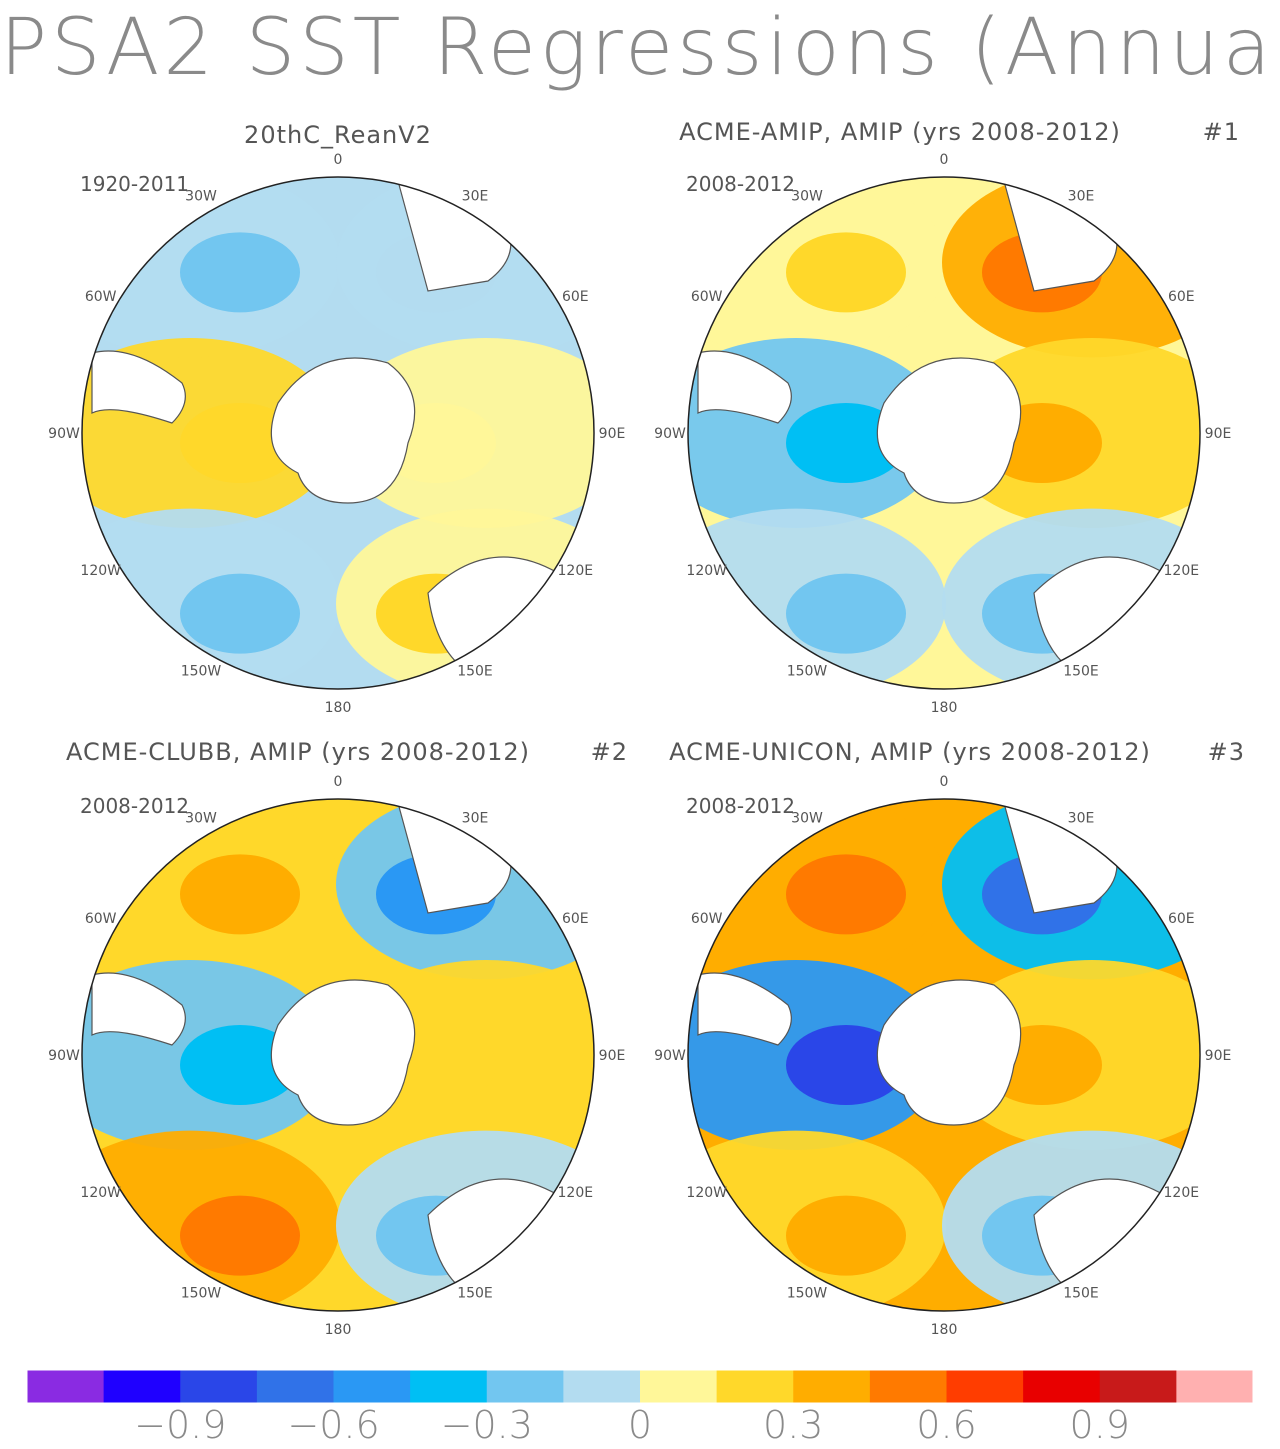 The height and width of the screenshot is (1449, 1280). Describe the element at coordinates (609, 752) in the screenshot. I see `panel-number: #2` at that location.